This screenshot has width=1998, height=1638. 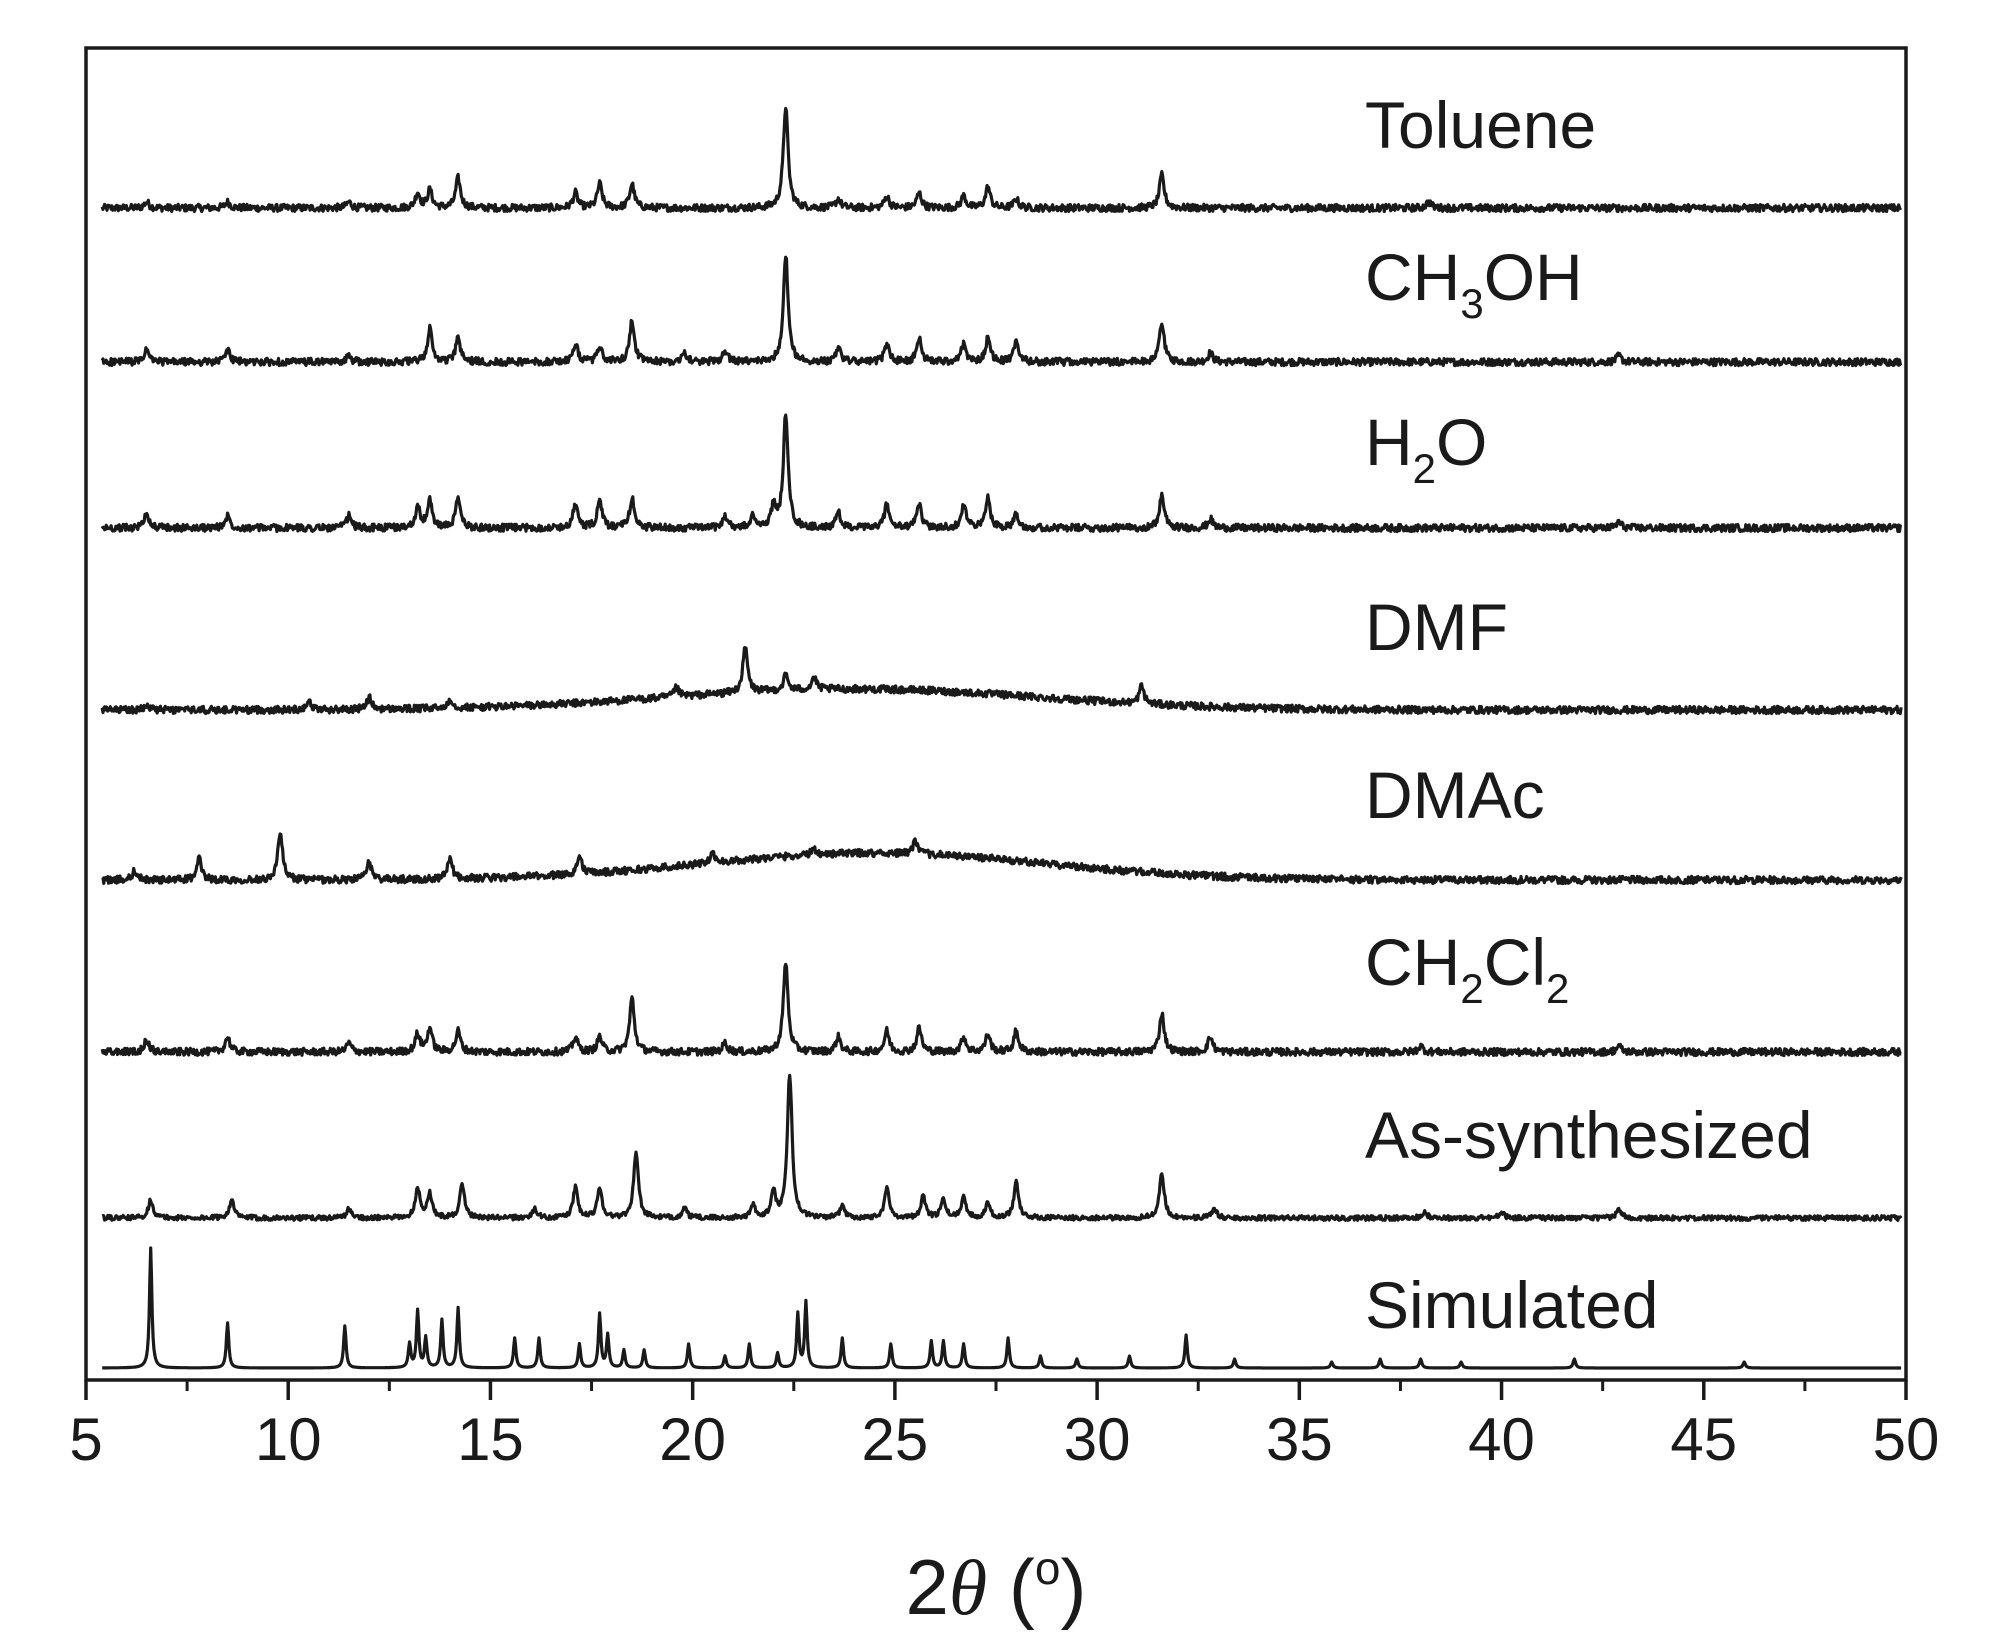 What do you see at coordinates (1471, 988) in the screenshot?
I see `series-label-5-part-1: 2` at bounding box center [1471, 988].